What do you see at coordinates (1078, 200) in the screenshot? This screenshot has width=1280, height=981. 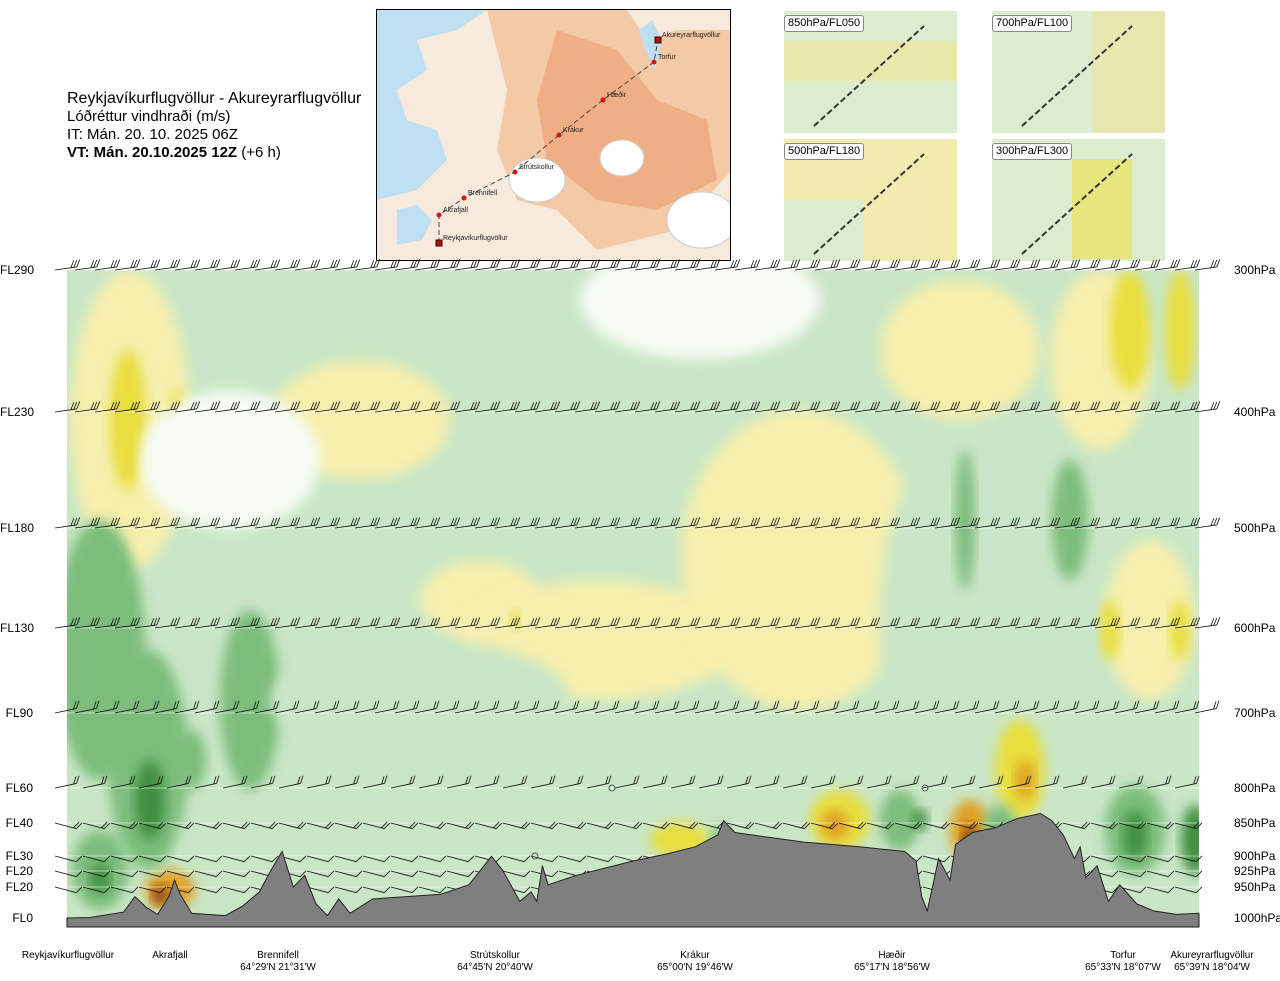 I see `thumb-300: 300hPa/FL300` at bounding box center [1078, 200].